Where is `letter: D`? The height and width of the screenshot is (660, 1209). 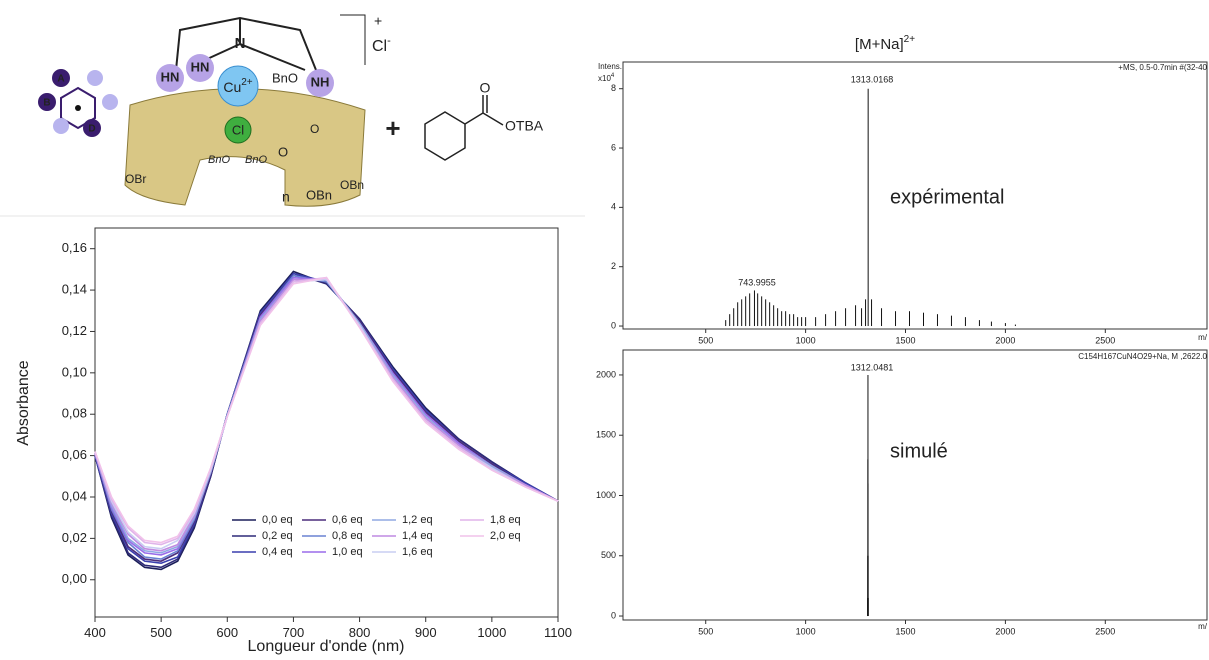 letter: D is located at coordinates (91, 129).